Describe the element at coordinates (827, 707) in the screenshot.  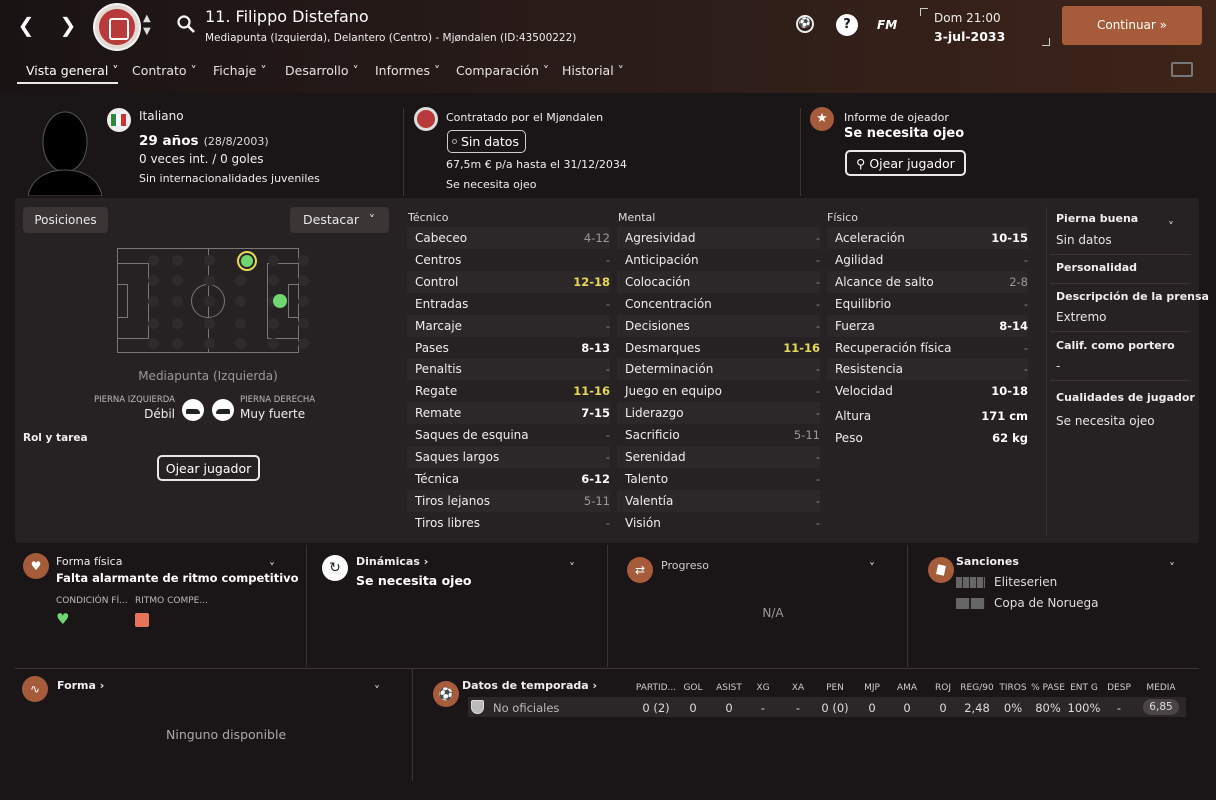
I see `season-row` at that location.